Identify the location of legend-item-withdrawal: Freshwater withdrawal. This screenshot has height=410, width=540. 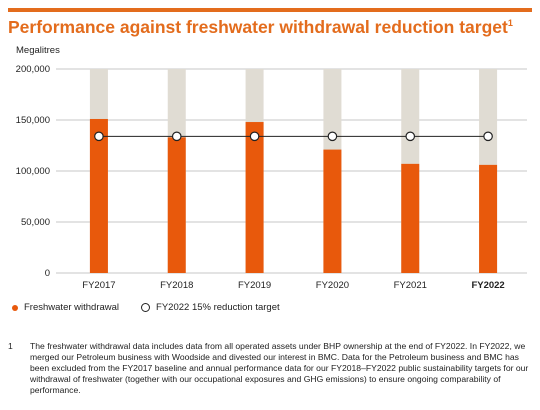
(65, 307).